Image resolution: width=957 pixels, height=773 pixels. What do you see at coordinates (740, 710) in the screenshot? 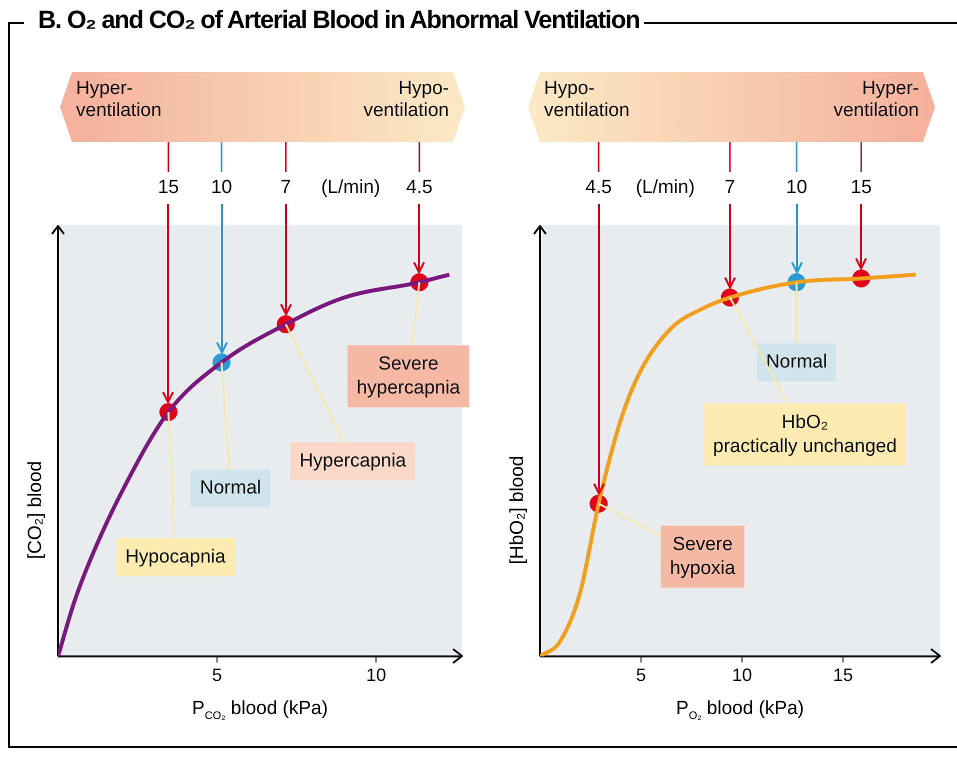
I see `x-axis-title: P$_{O₂}$ blood (kPa)` at bounding box center [740, 710].